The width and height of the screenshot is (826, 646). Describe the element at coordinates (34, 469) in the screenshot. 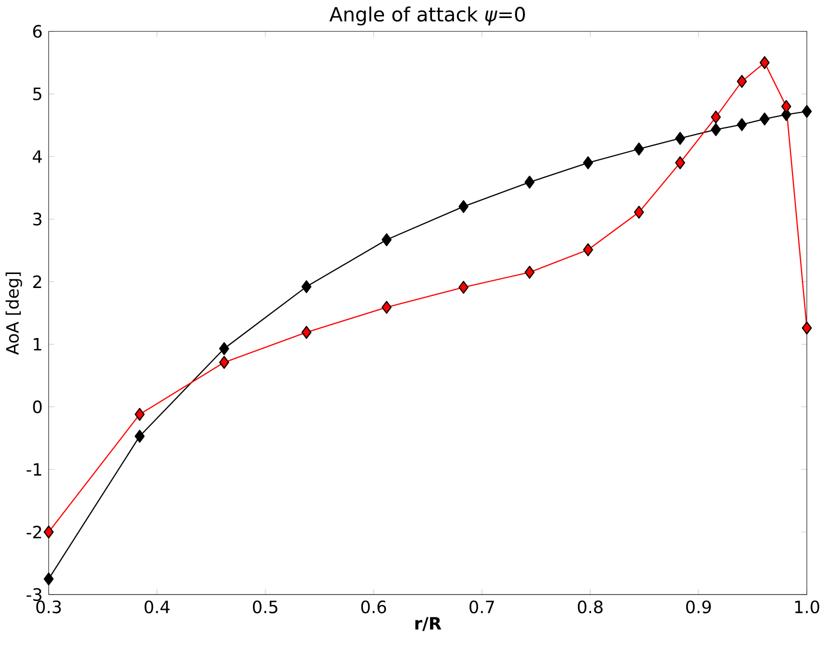

I see `y-tick-label: -1` at that location.